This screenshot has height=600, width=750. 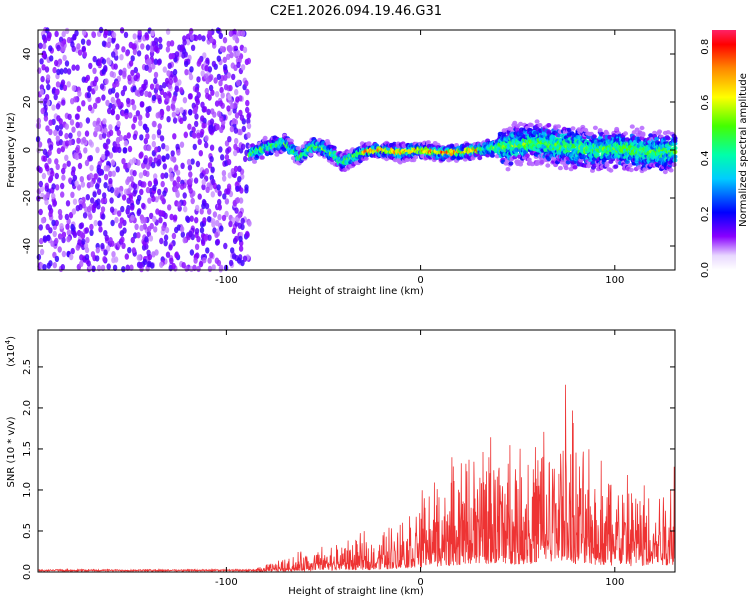 What do you see at coordinates (705, 270) in the screenshot?
I see `colorbar-tick-label: 0.0` at bounding box center [705, 270].